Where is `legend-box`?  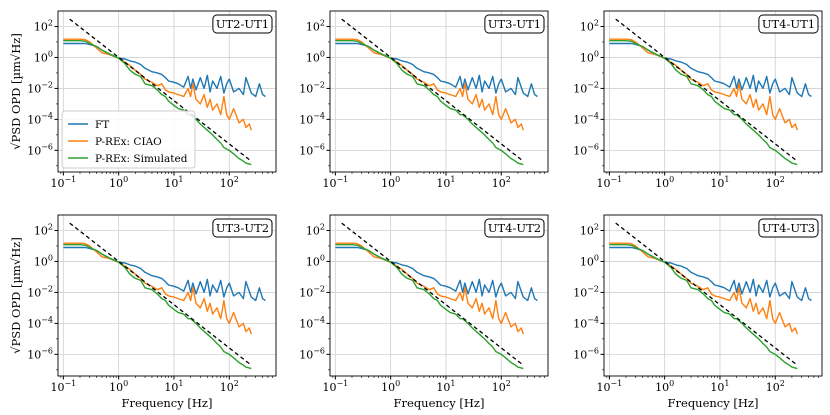 legend-box is located at coordinates (128, 139).